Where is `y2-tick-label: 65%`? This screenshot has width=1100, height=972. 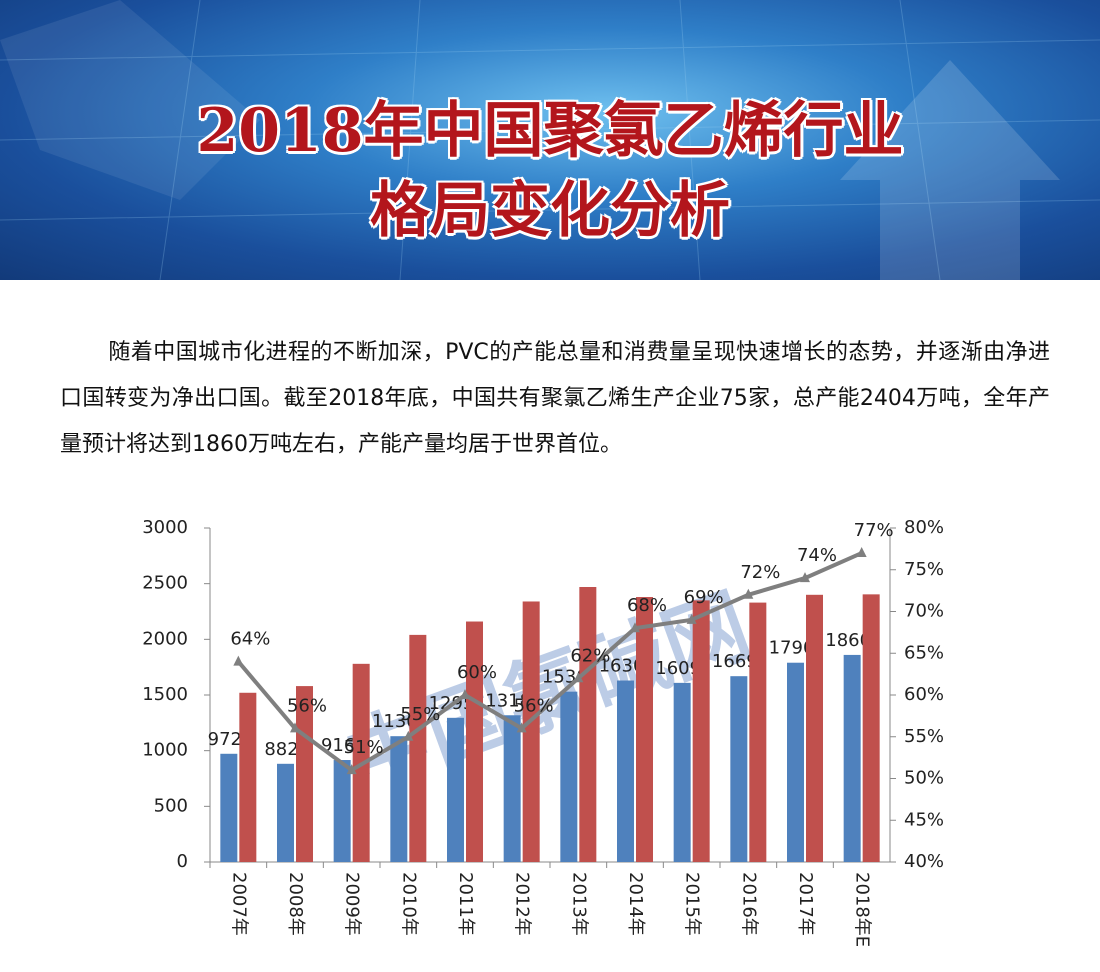 y2-tick-label: 65% is located at coordinates (924, 652).